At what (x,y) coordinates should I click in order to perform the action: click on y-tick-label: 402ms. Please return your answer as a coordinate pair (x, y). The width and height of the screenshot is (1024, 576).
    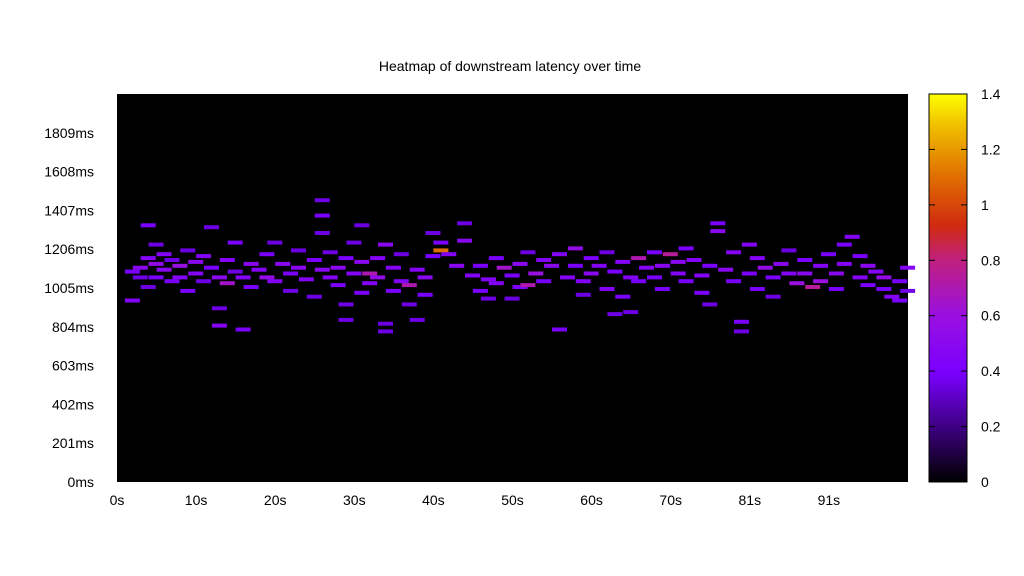
    Looking at the image, I should click on (73, 404).